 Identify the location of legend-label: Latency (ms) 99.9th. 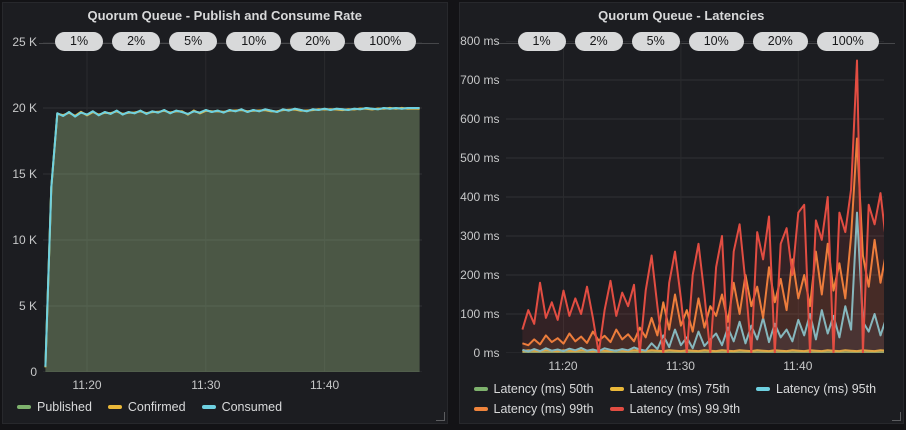
(685, 409).